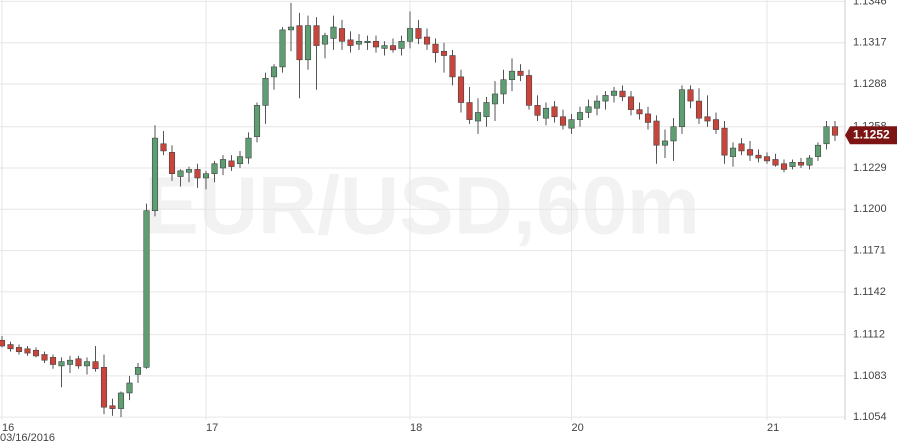  I want to click on y-tick-label: 1.1317, so click(870, 43).